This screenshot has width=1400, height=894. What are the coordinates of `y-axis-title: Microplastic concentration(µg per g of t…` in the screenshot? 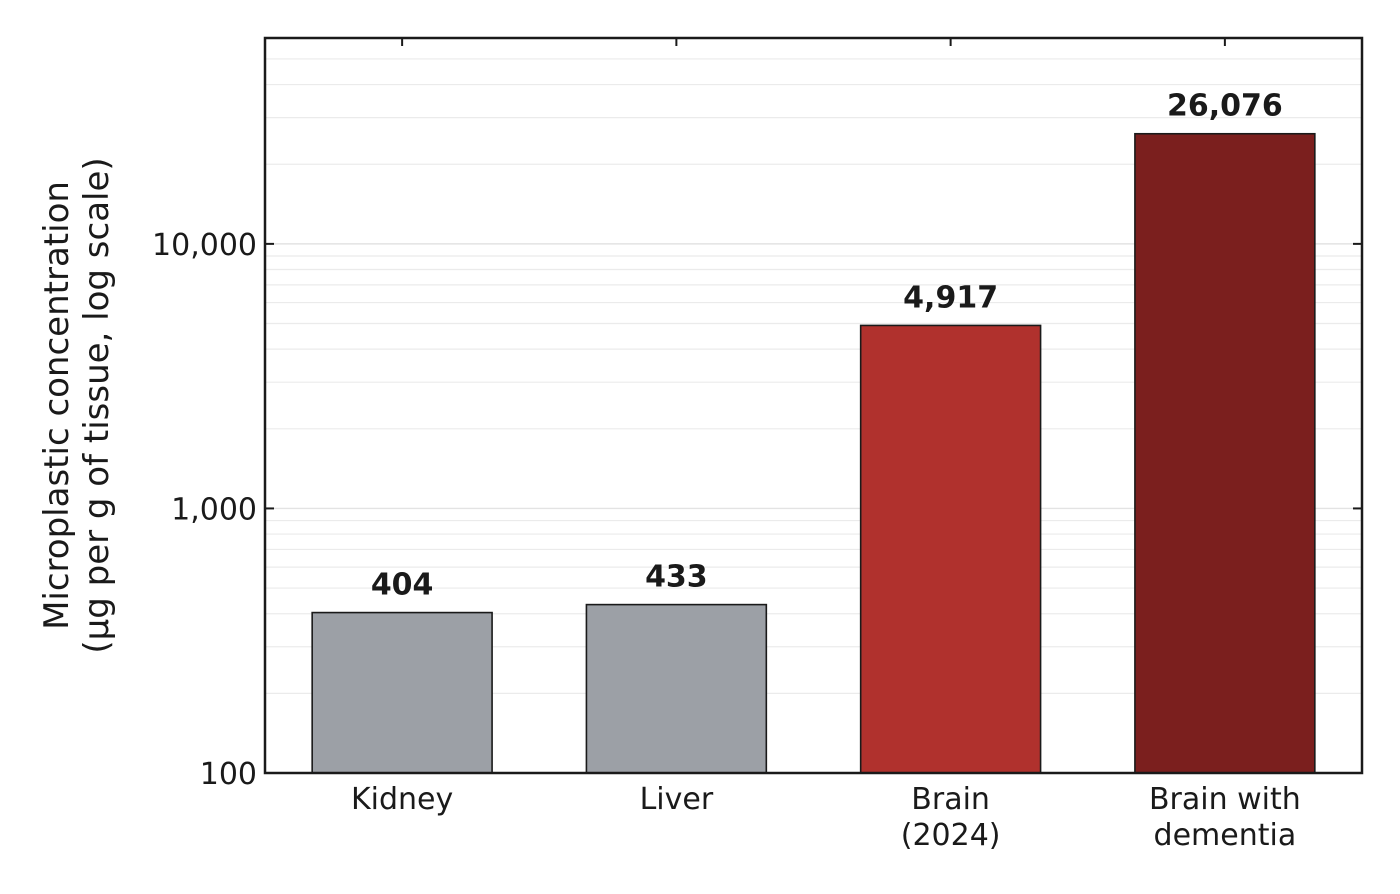 It's located at (77, 405).